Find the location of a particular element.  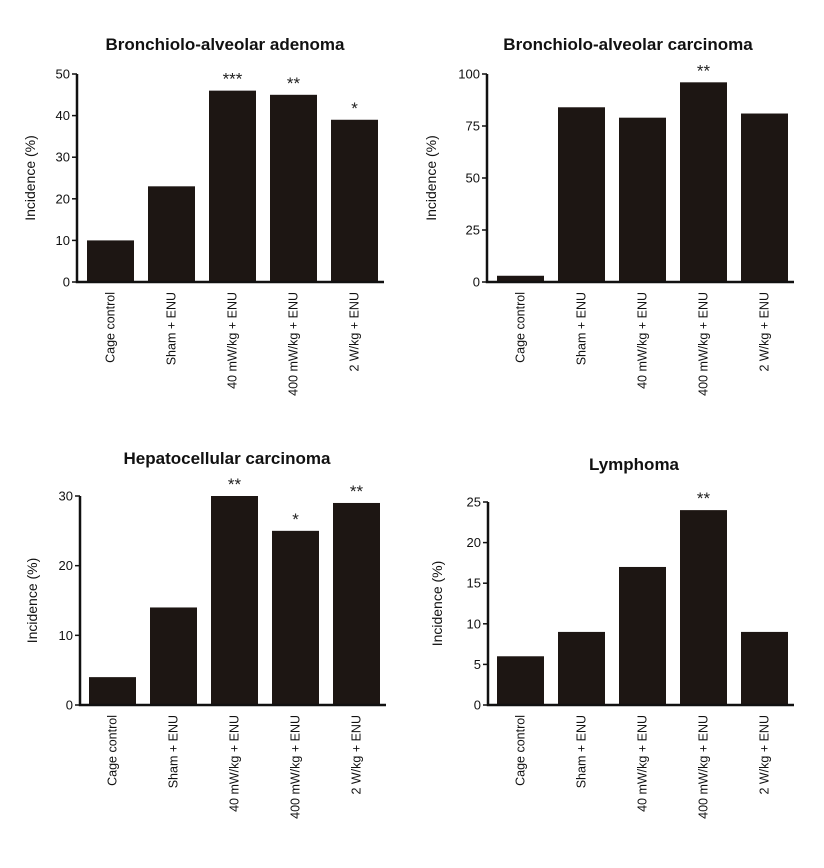

chart-title: Hepatocellular carcinoma is located at coordinates (227, 458).